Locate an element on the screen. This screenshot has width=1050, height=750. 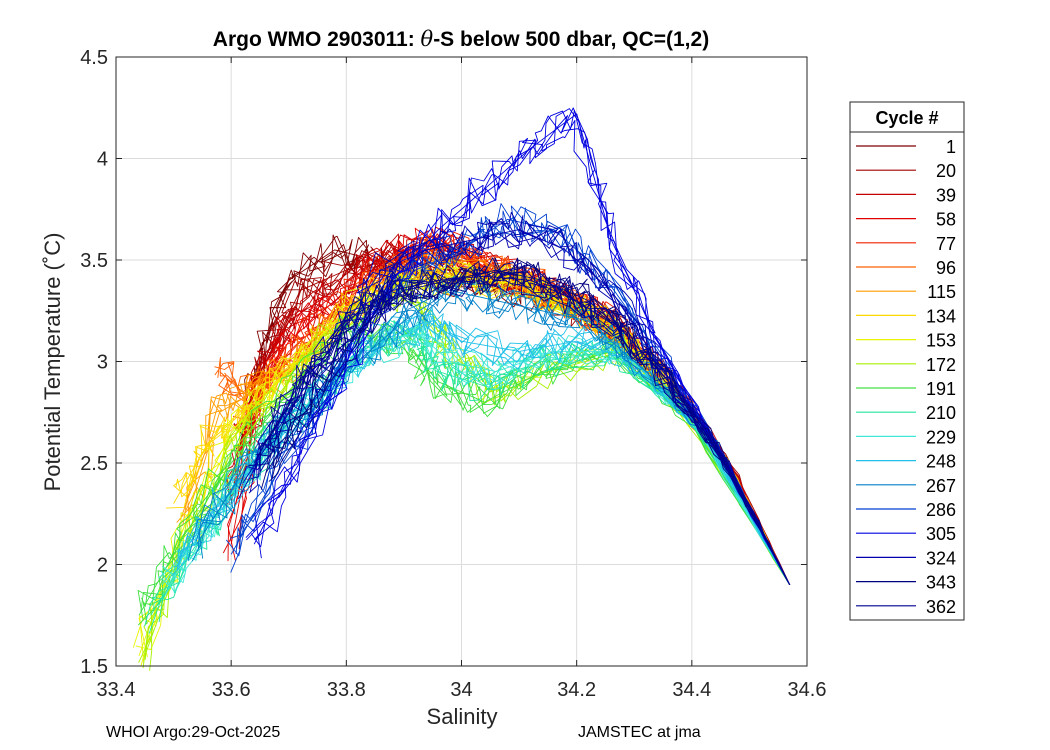
legend-label-324: 324 is located at coordinates (941, 558).